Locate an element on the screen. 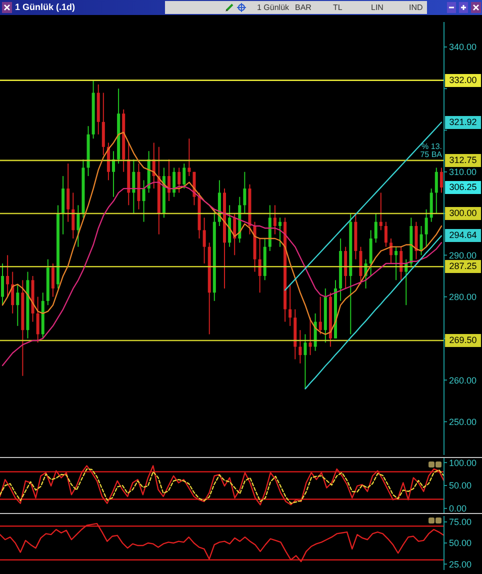  y-tick-label: 280.00 is located at coordinates (463, 297).